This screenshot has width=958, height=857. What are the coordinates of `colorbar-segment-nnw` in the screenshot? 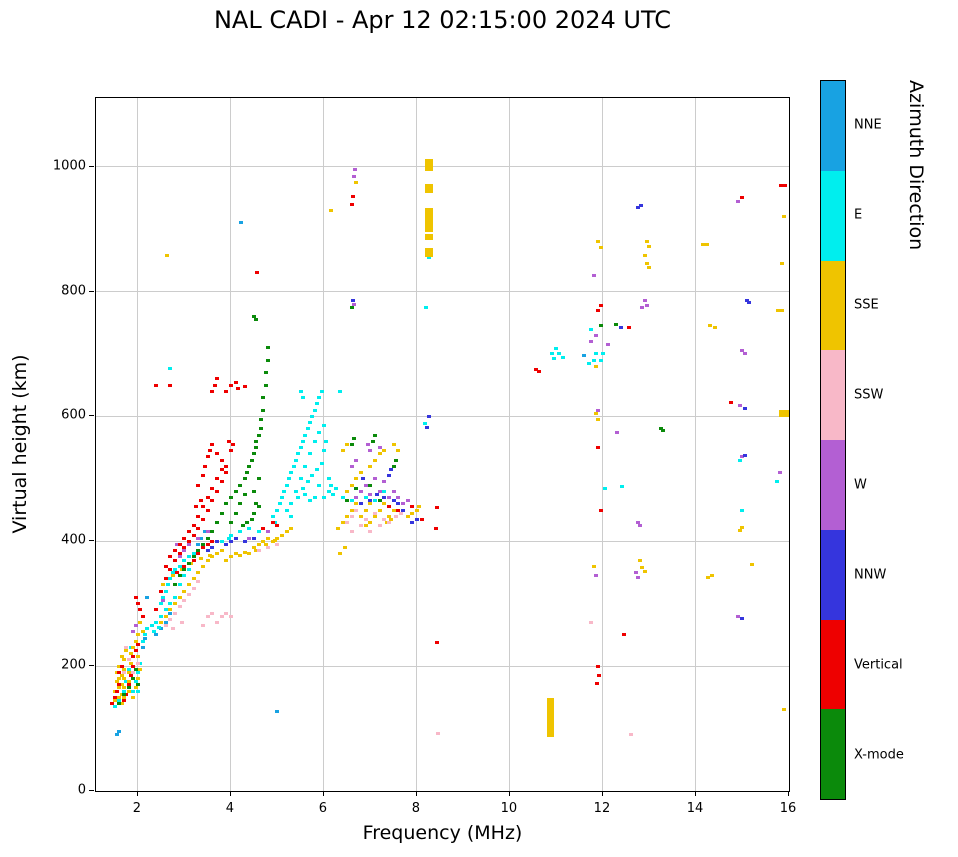 It's located at (833, 574).